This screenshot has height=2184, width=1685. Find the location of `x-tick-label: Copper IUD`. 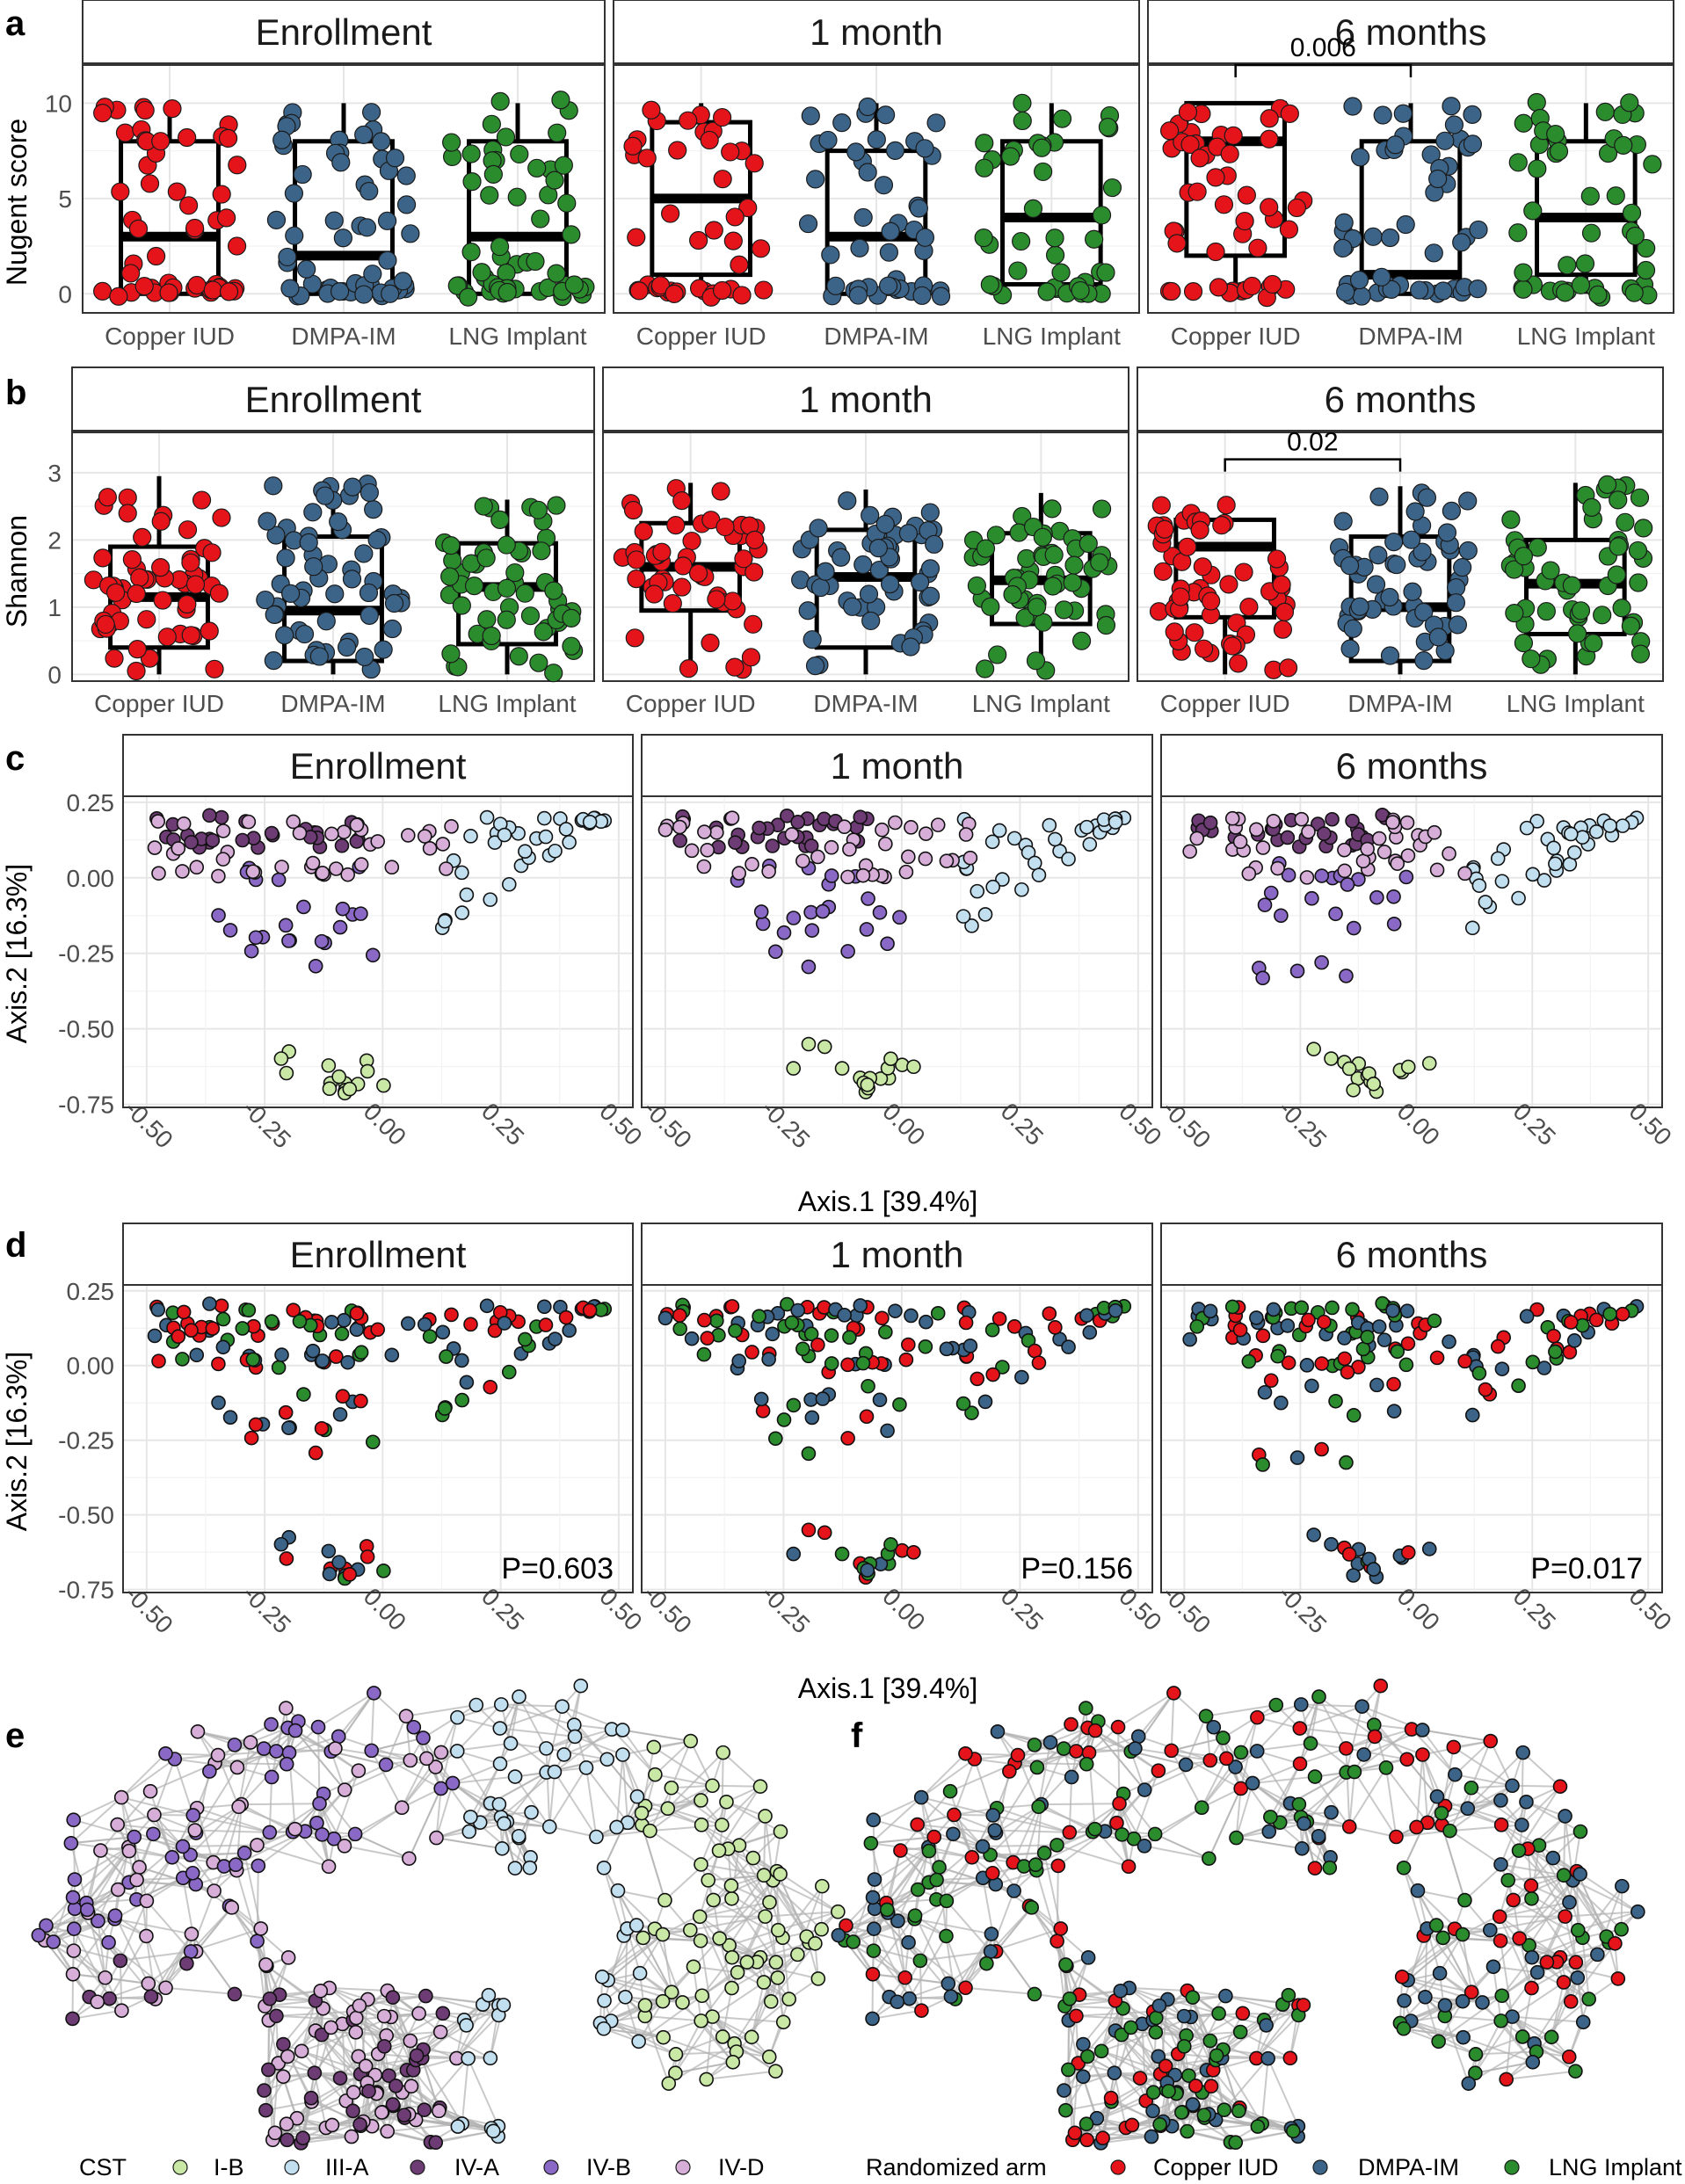

x-tick-label: Copper IUD is located at coordinates (159, 703).